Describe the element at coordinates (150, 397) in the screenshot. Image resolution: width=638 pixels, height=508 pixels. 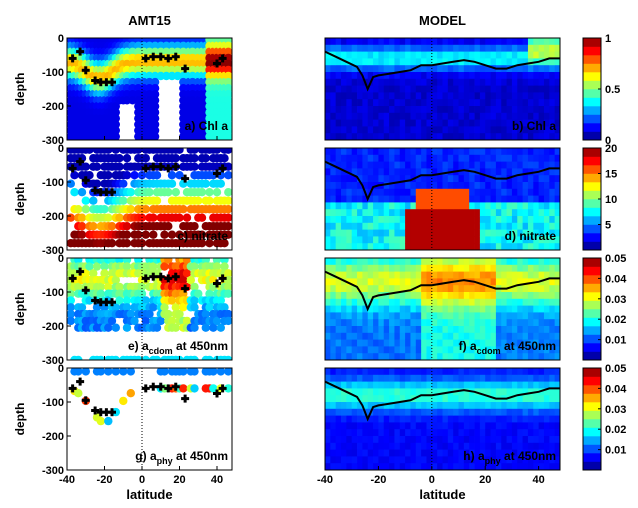
I see `scatter-panel-4-points` at that location.